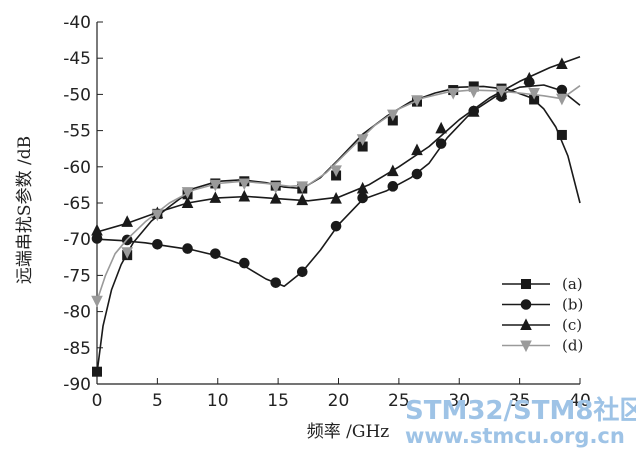 This screenshot has width=636, height=452. Describe the element at coordinates (526, 284) in the screenshot. I see `legend-marker-a` at that location.